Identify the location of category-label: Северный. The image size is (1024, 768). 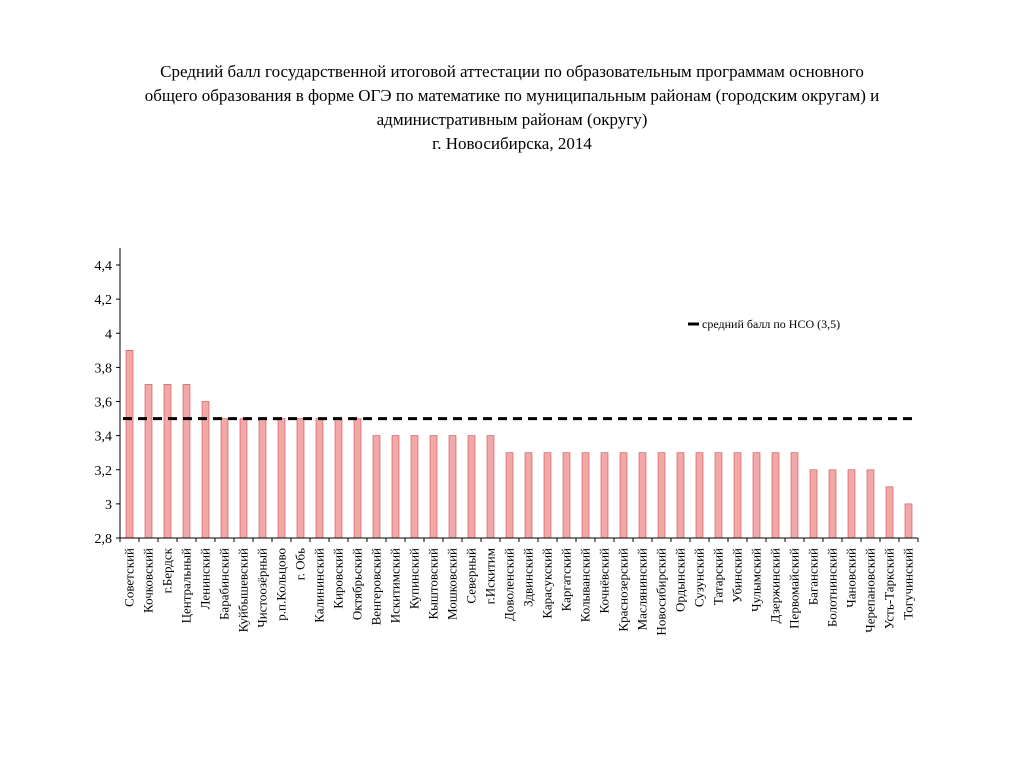
(471, 576).